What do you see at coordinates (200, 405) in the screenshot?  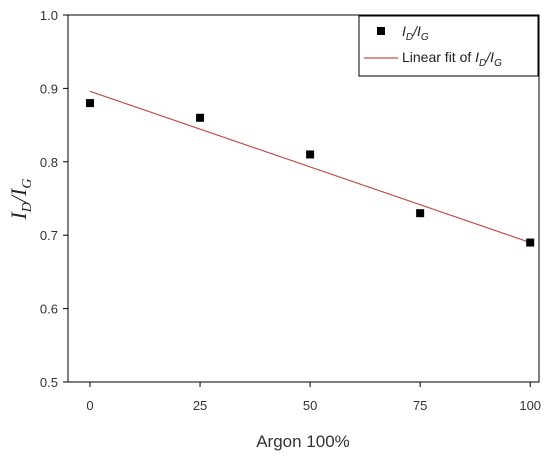 I see `x-tick-label: 25` at bounding box center [200, 405].